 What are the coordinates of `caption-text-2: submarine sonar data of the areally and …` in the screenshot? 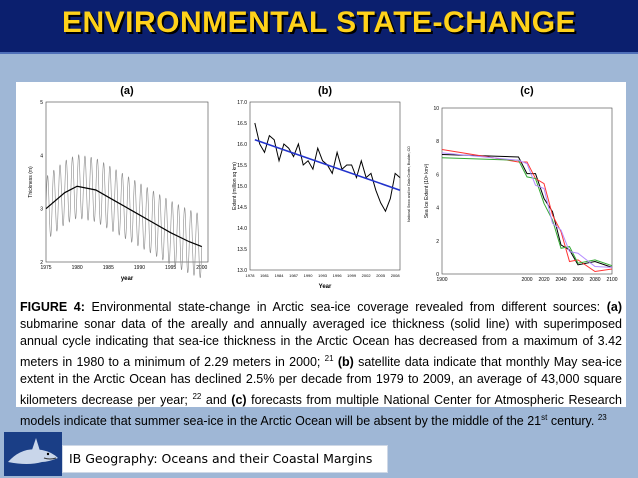 It's located at (321, 343).